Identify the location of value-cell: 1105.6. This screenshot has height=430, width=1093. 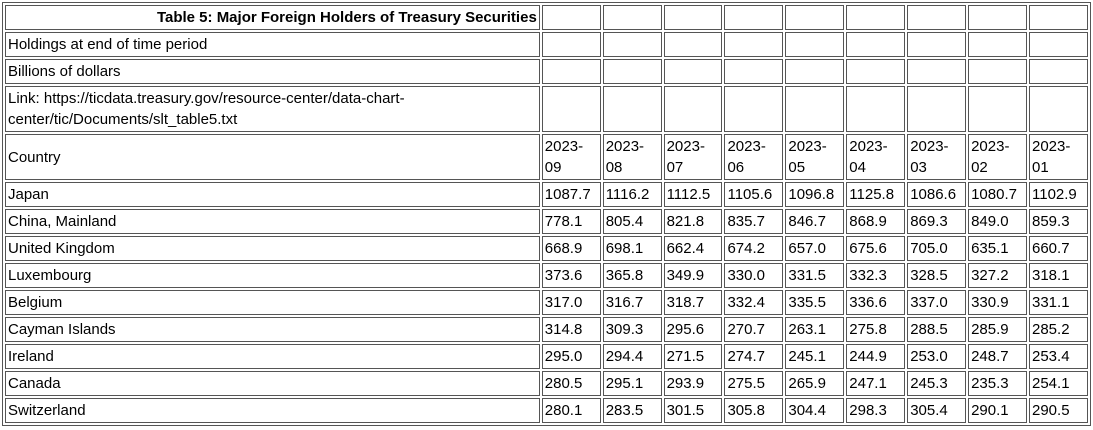
(754, 194).